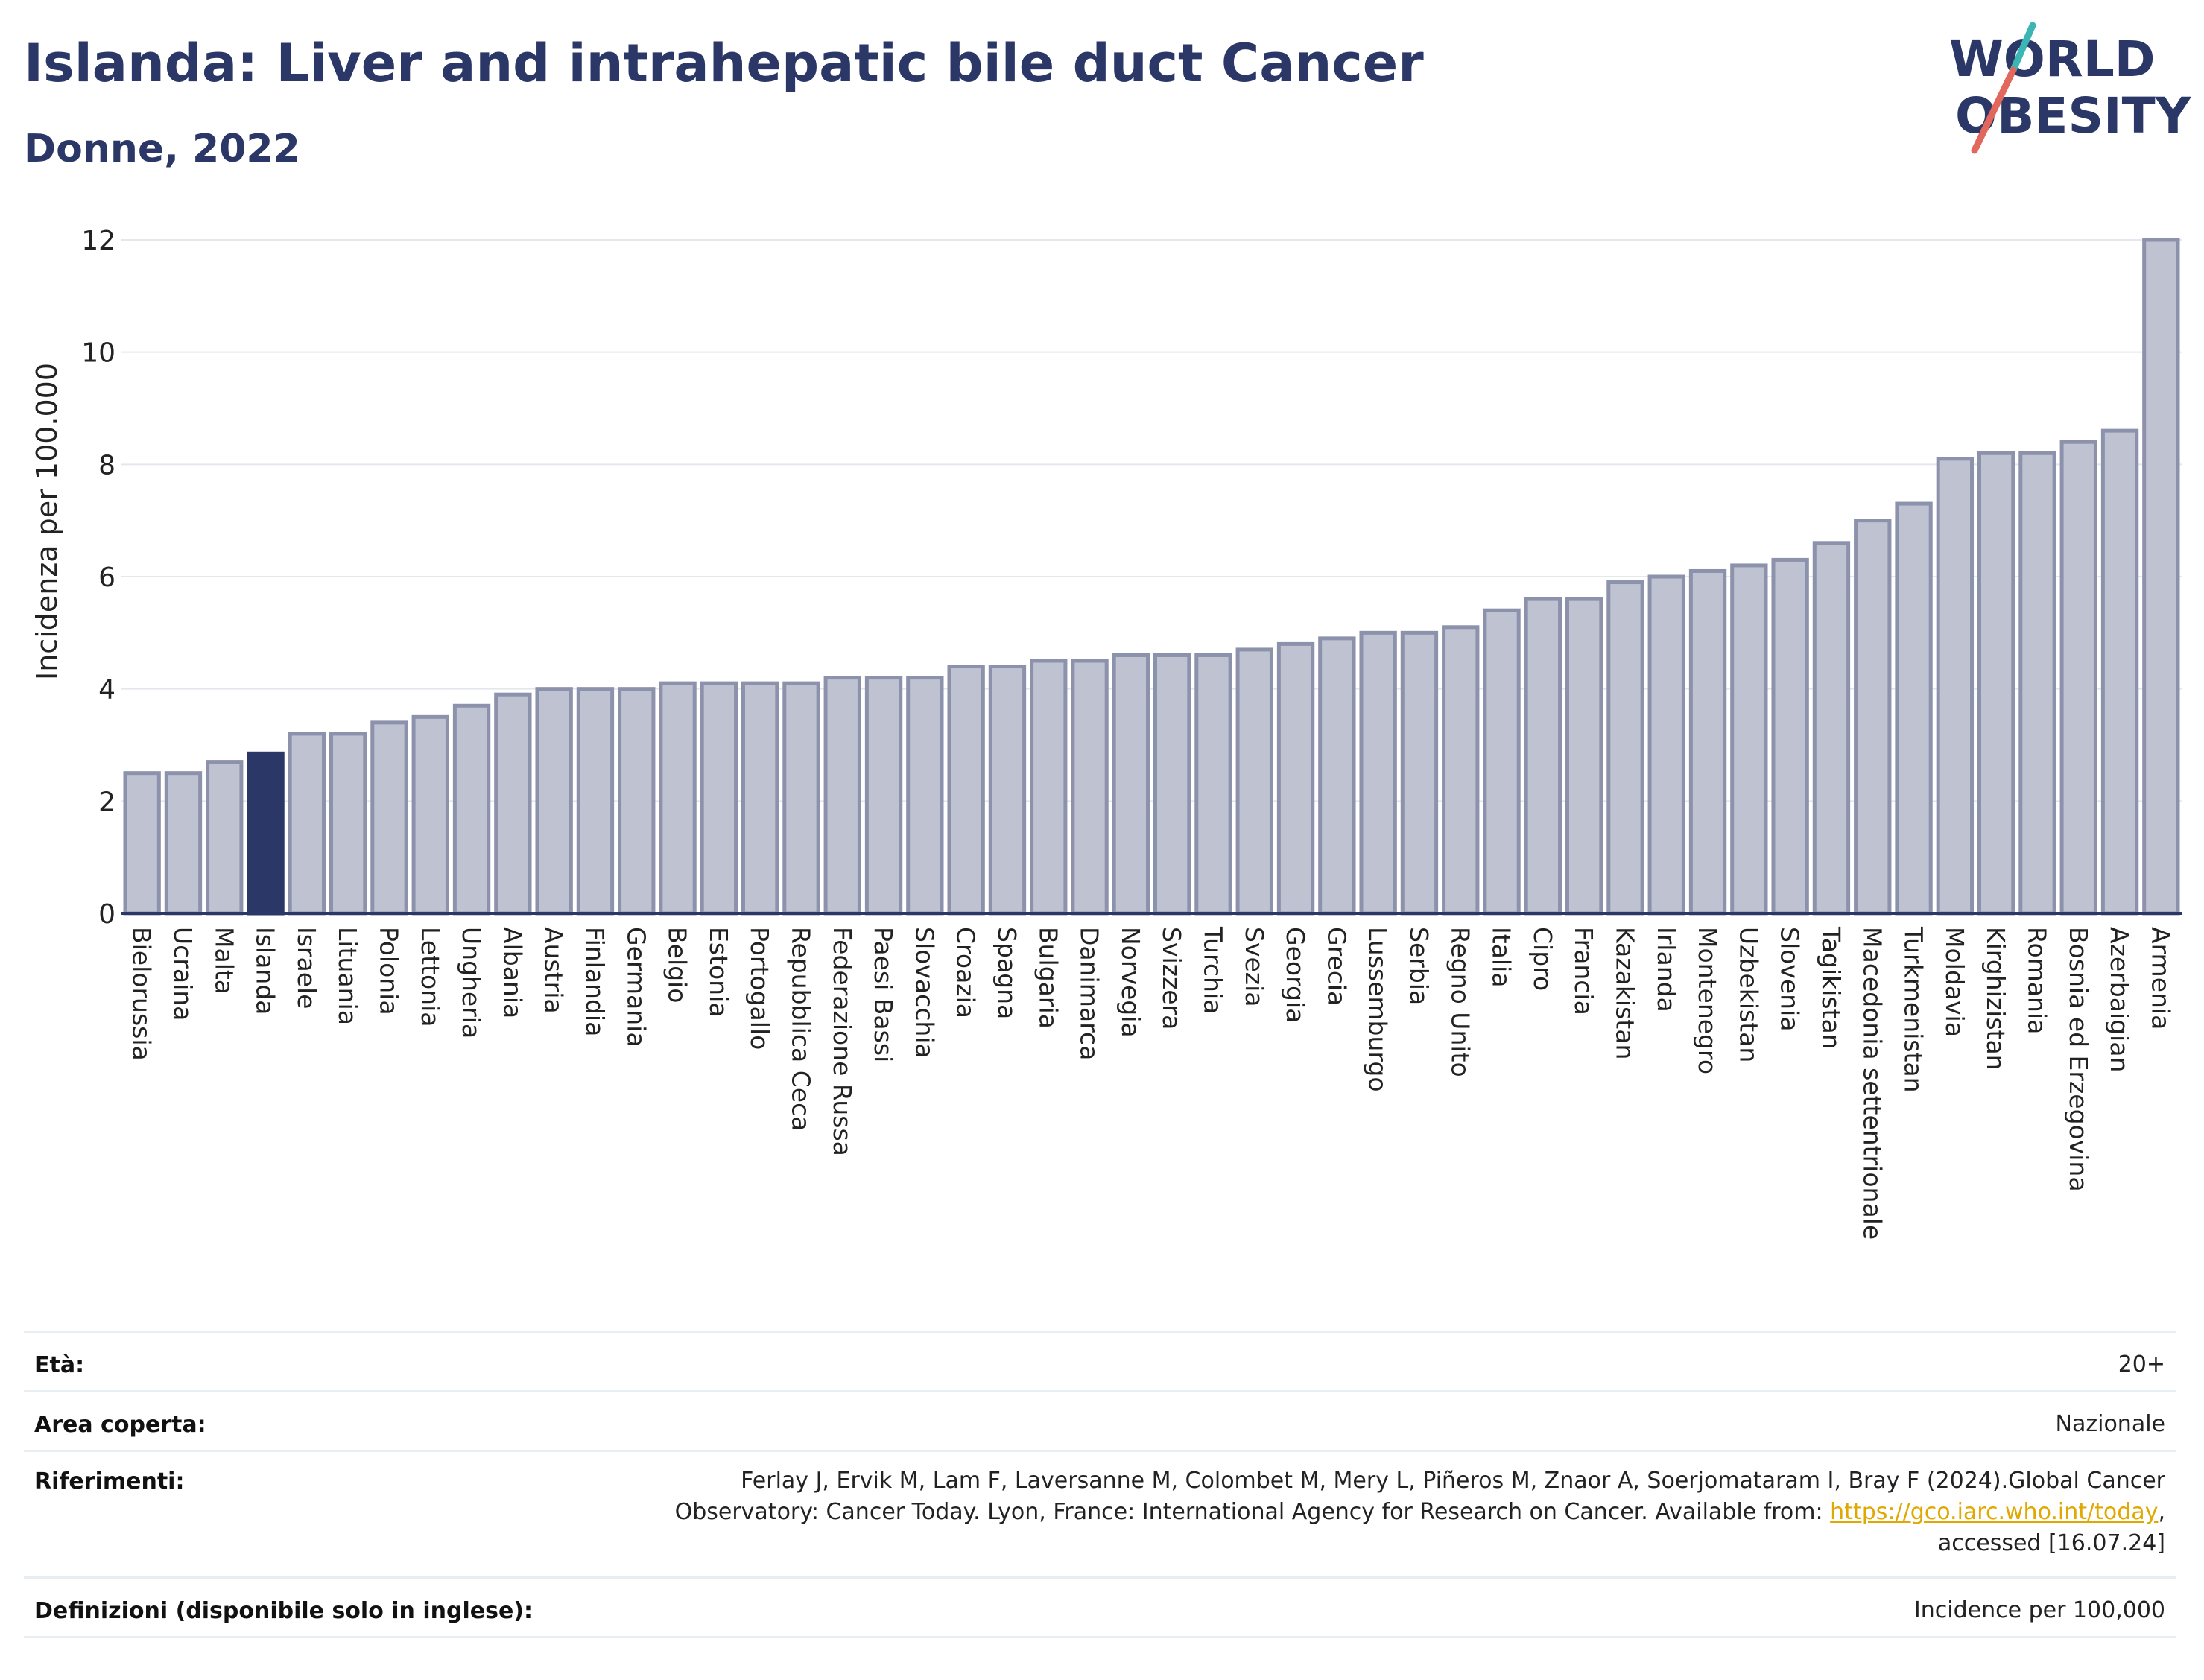 Image resolution: width=2204 pixels, height=1680 pixels. Describe the element at coordinates (1501, 957) in the screenshot. I see `x-tick-label: Italia` at that location.